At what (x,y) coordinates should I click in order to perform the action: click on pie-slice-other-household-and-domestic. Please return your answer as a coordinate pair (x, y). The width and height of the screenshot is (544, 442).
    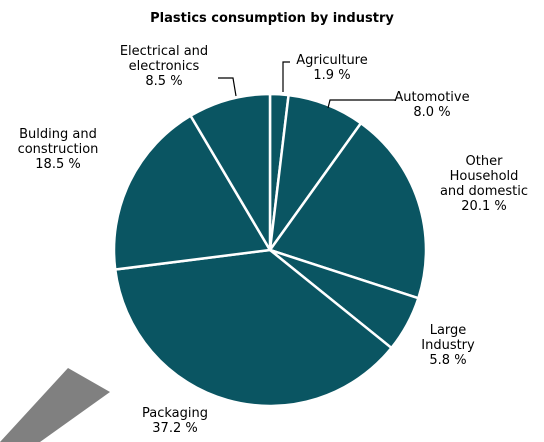
    Looking at the image, I should click on (348, 210).